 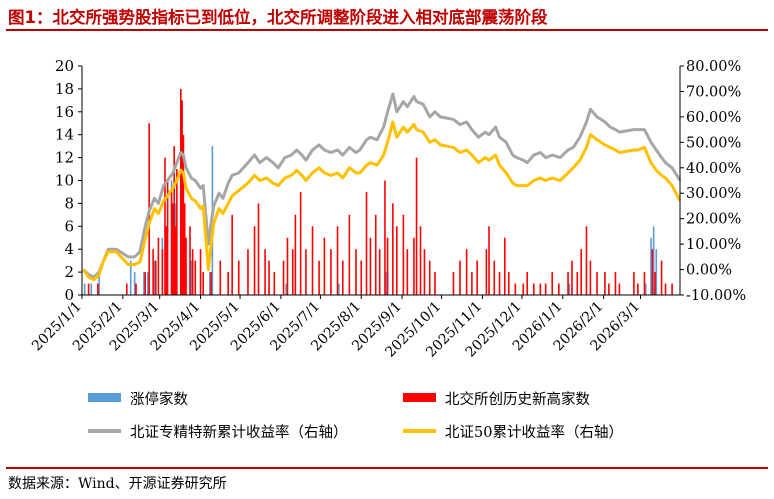 I want to click on y-left-tick-label: 4, so click(x=69, y=249).